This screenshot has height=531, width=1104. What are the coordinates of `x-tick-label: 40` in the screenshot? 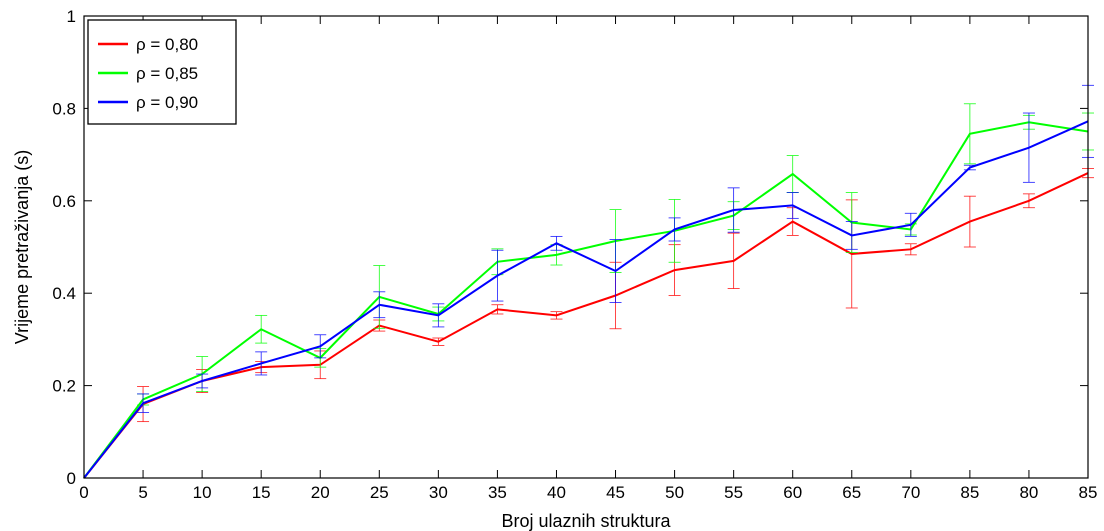 It's located at (556, 492).